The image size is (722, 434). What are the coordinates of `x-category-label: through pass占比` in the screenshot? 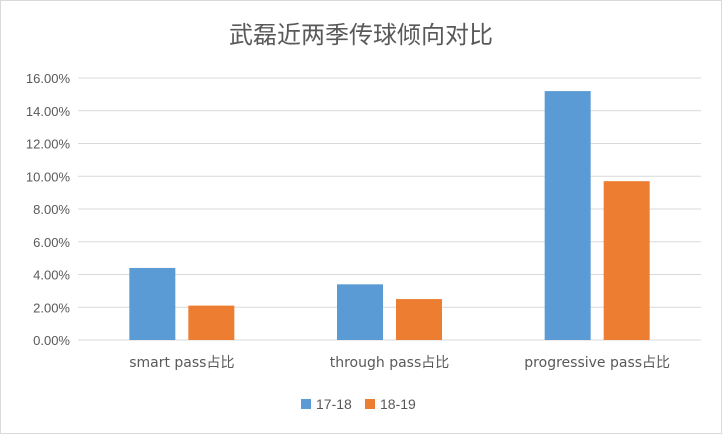 It's located at (390, 363).